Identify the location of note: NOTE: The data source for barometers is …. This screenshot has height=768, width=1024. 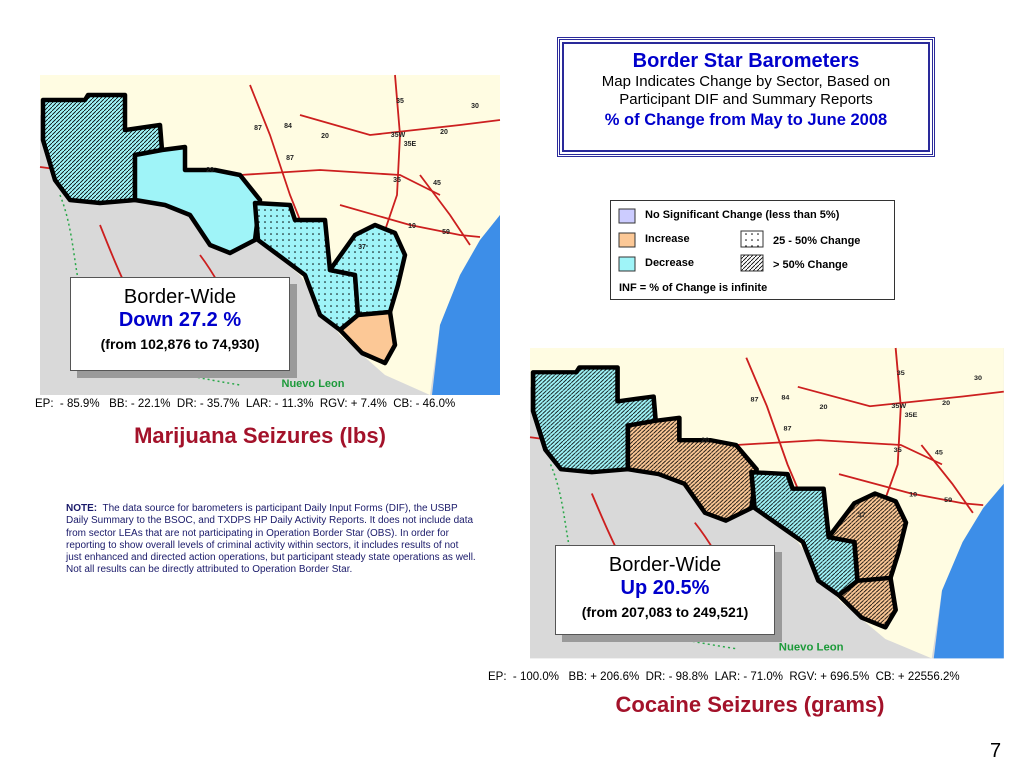
(271, 540).